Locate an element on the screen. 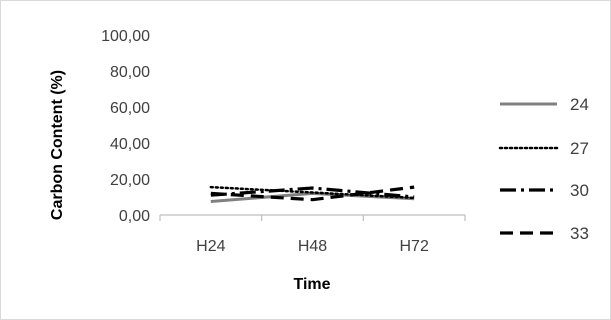 The image size is (611, 320). legend-item-30: 30 is located at coordinates (544, 190).